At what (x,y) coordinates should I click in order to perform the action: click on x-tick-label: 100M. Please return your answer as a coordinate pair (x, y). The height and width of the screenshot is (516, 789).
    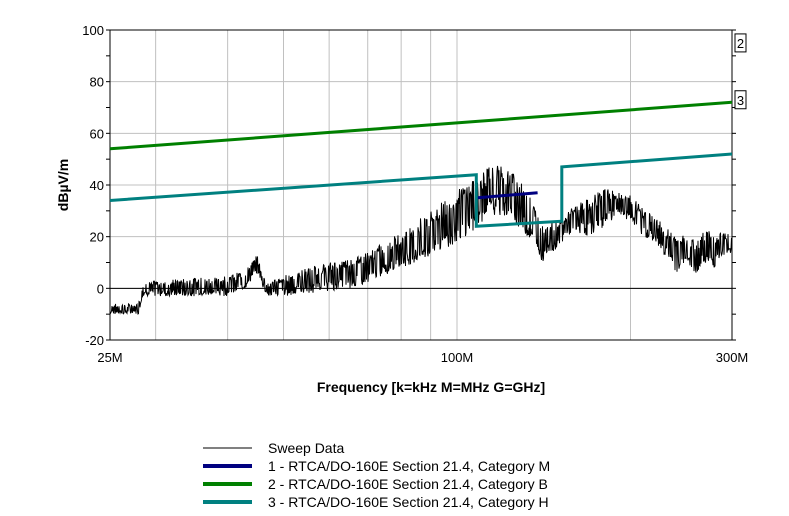
    Looking at the image, I should click on (457, 357).